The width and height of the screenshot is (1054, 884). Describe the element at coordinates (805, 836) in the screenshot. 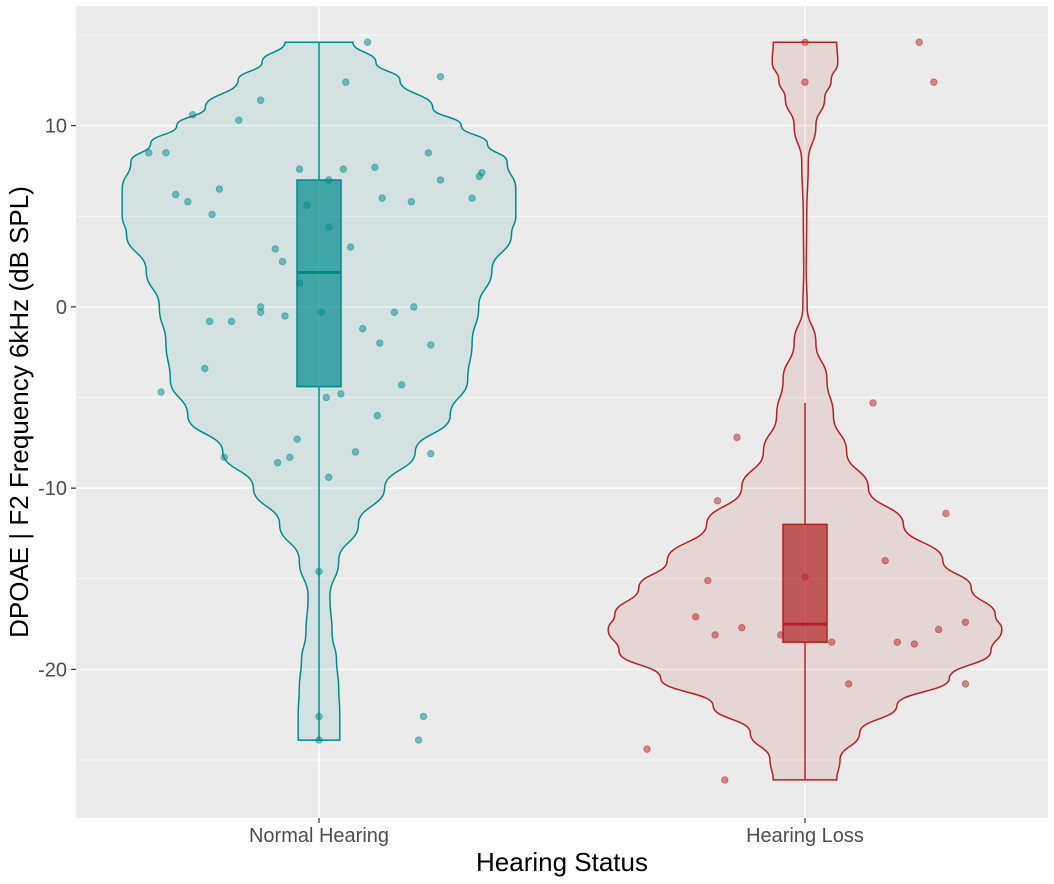

I see `x-tick-label: Hearing Loss` at that location.